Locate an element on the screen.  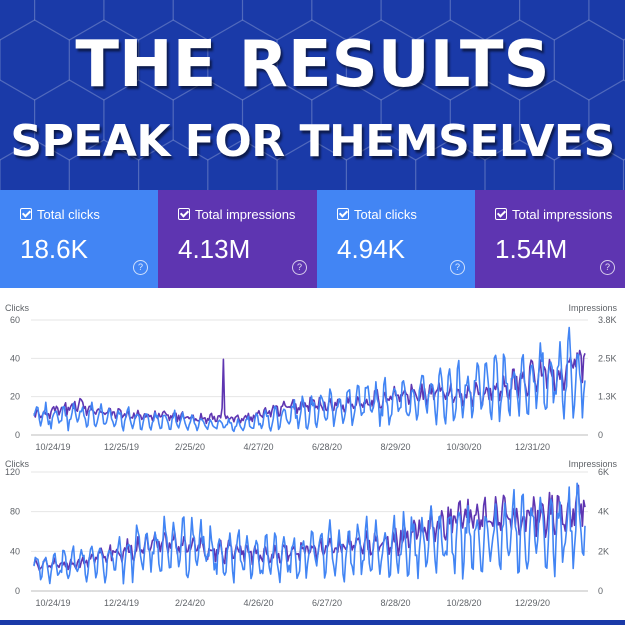
y2-tick-label: 6K is located at coordinates (603, 472).